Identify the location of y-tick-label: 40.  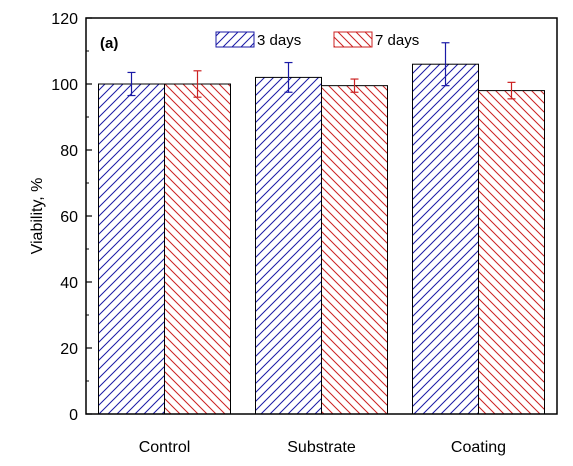
(69, 283).